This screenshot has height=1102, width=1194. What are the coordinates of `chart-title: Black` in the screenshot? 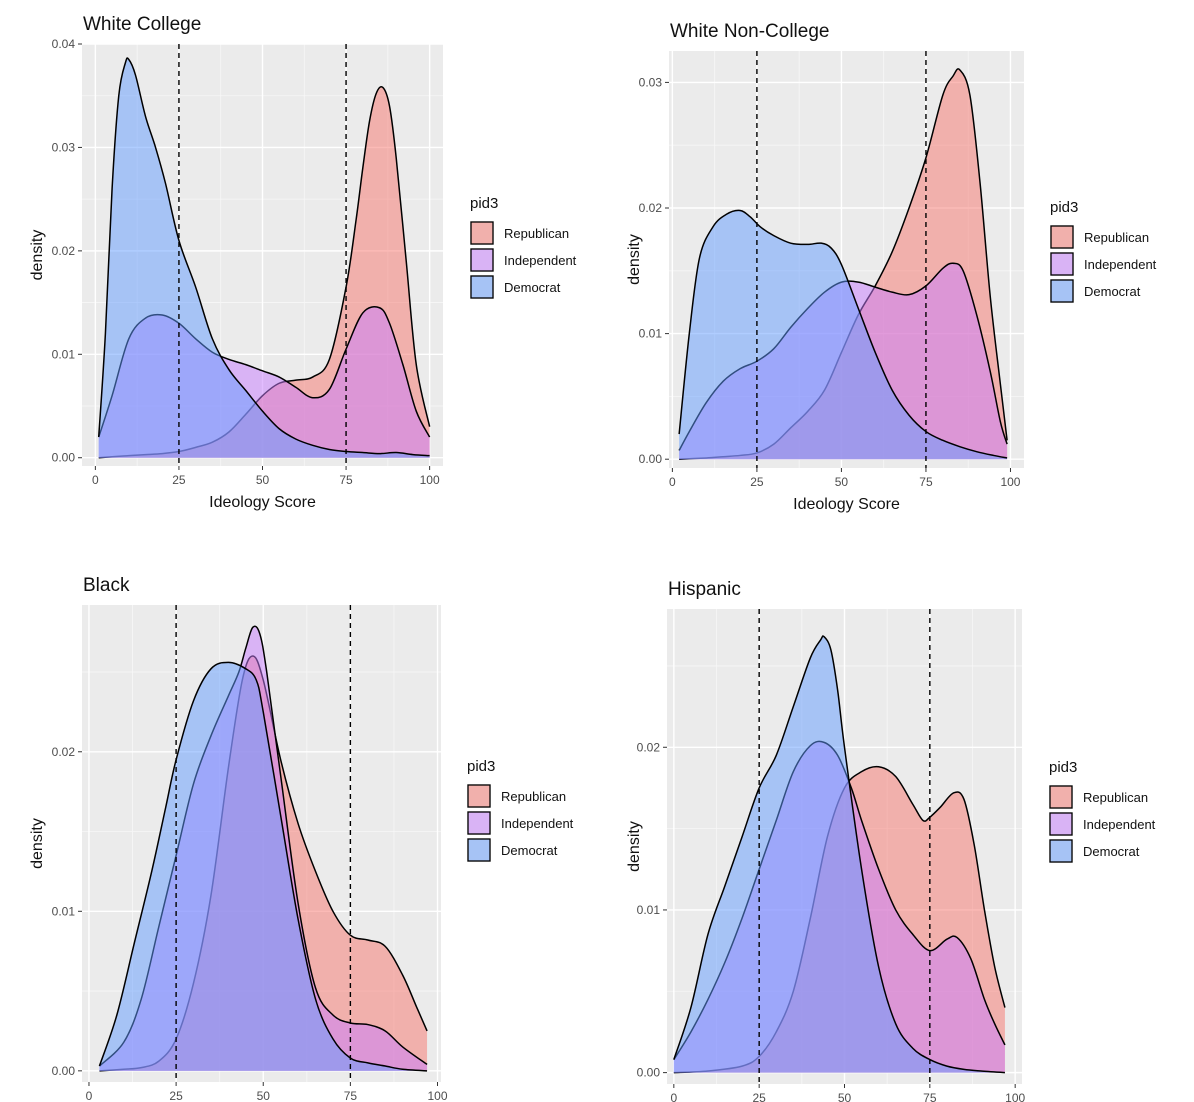 It's located at (106, 585).